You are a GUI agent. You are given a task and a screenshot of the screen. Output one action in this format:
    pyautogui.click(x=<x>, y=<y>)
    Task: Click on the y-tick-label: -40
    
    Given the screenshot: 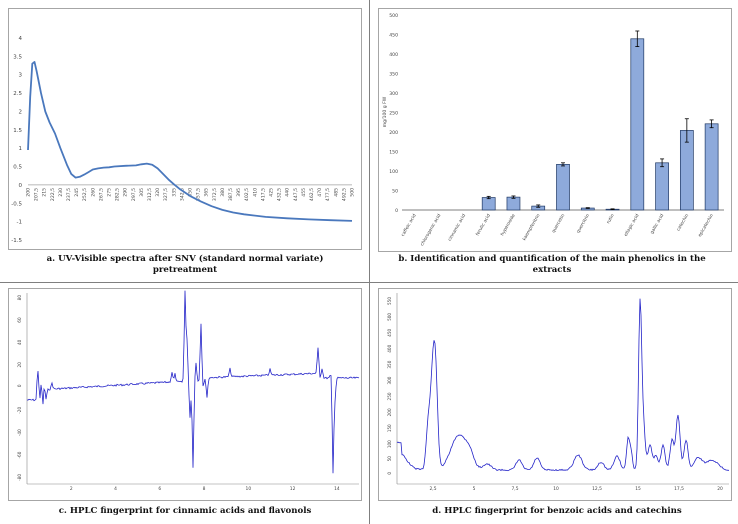 What is the action you would take?
    pyautogui.click(x=19, y=432)
    